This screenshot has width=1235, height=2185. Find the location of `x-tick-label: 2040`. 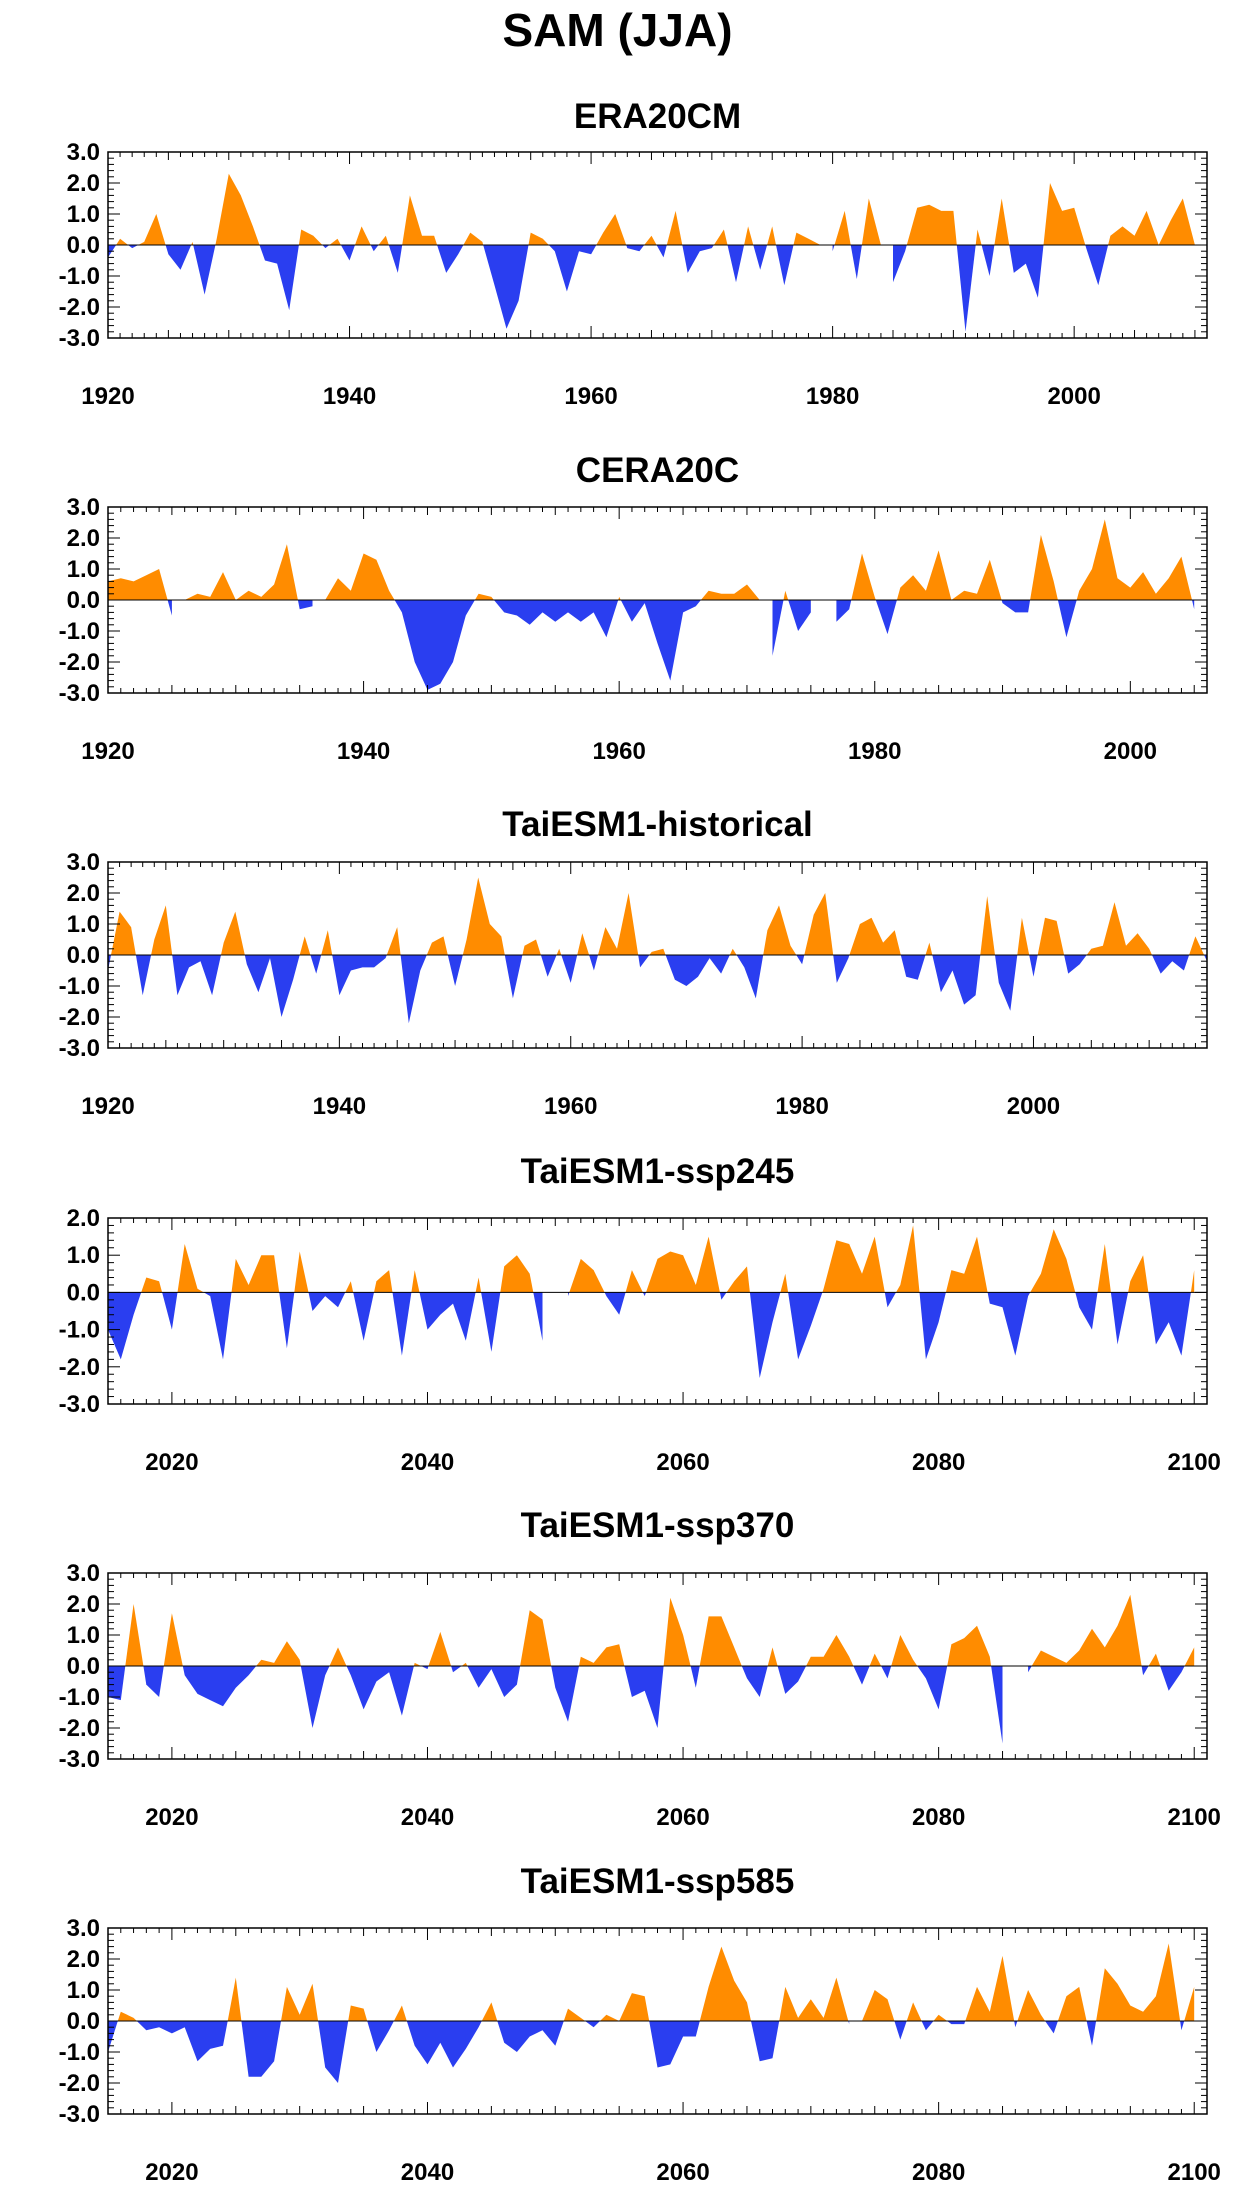

x-tick-label: 2040 is located at coordinates (427, 1817).